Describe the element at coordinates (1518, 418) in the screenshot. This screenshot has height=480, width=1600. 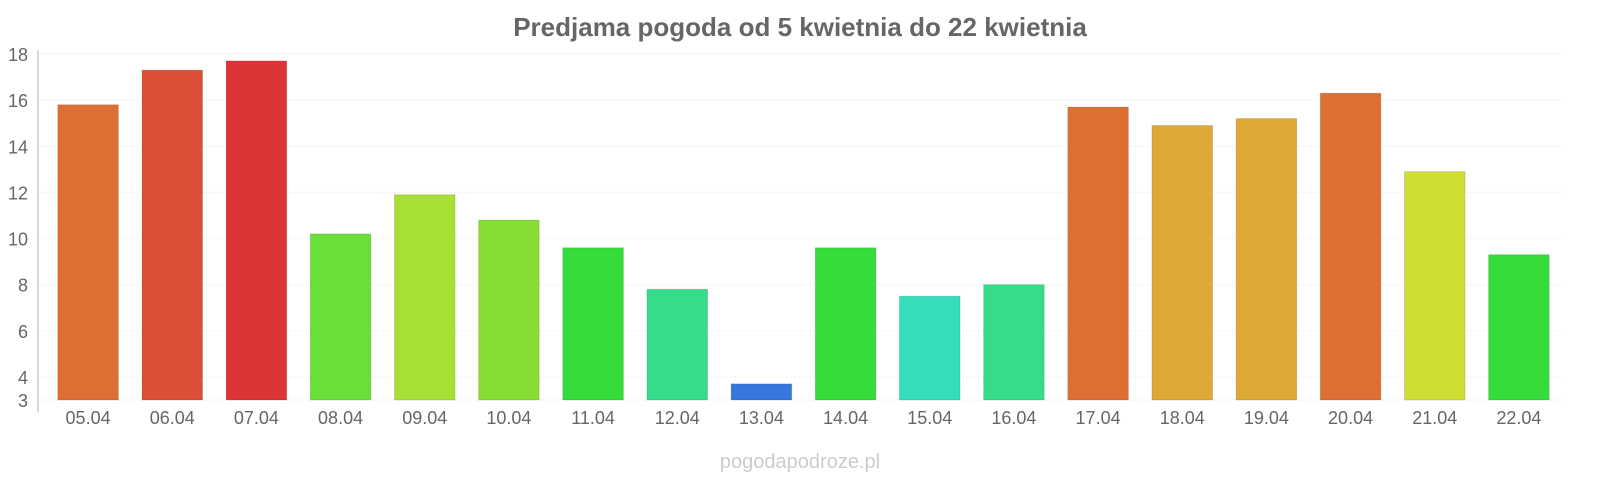
I see `x-tick-label: 22.04` at that location.